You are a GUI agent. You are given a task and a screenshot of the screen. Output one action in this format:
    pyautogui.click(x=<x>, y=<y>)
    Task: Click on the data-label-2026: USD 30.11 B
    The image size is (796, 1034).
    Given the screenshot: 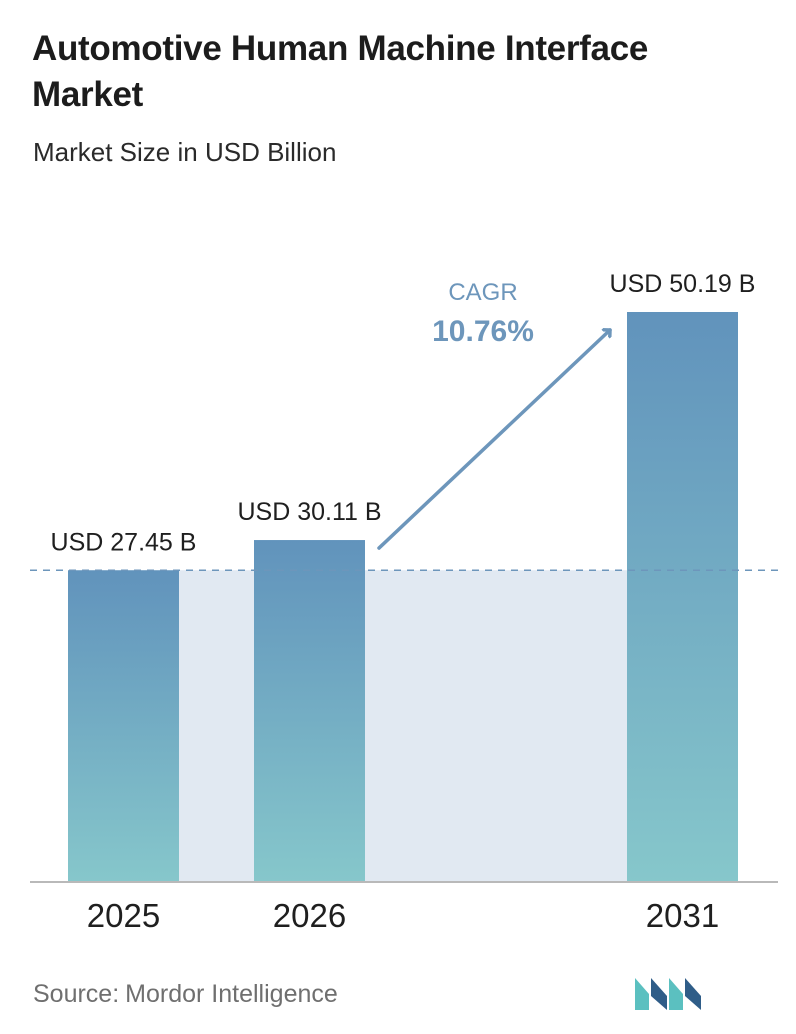 What is the action you would take?
    pyautogui.click(x=309, y=512)
    